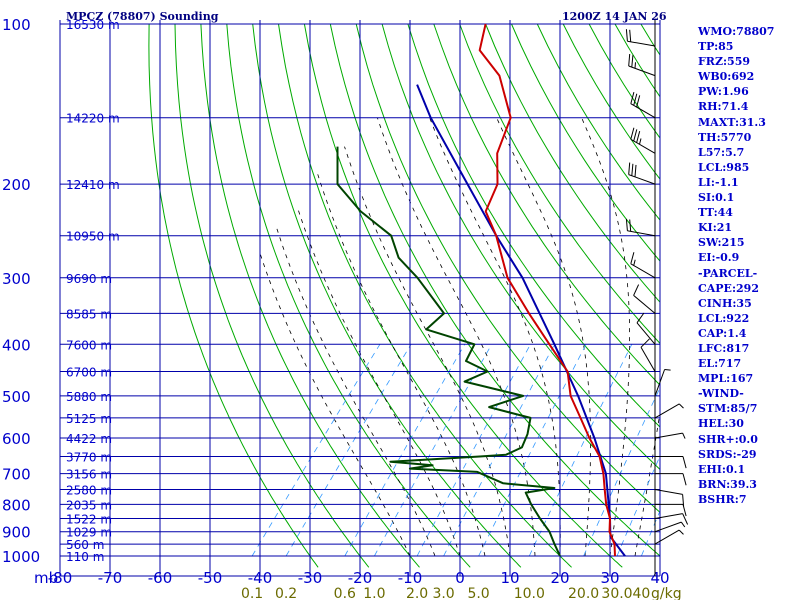 Image resolution: width=800 pixels, height=600 pixels. I want to click on wind-barbs, so click(657, 298).